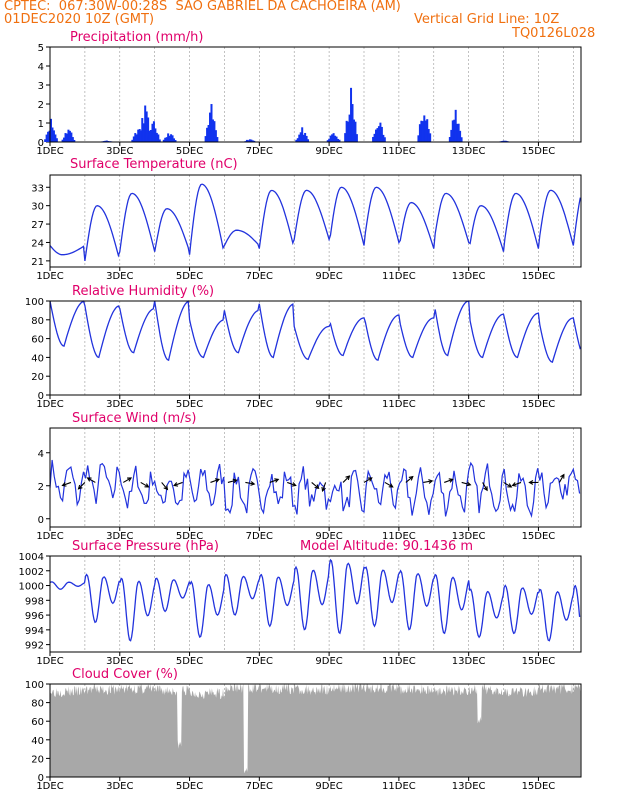 The height and width of the screenshot is (800, 618). I want to click on x-tick-label: 9DEC, so click(328, 151).